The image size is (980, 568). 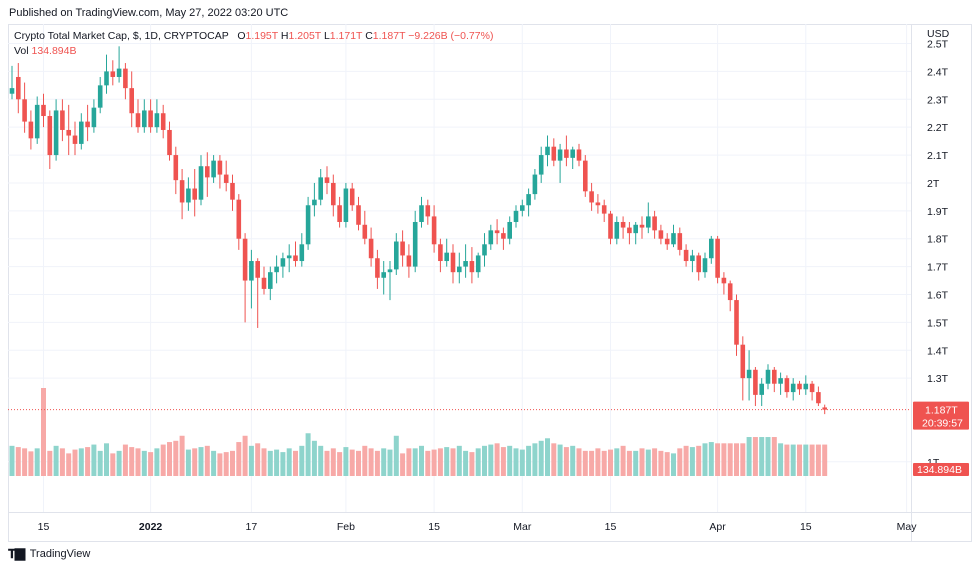 What do you see at coordinates (284, 36) in the screenshot?
I see `legend-high-label: H` at bounding box center [284, 36].